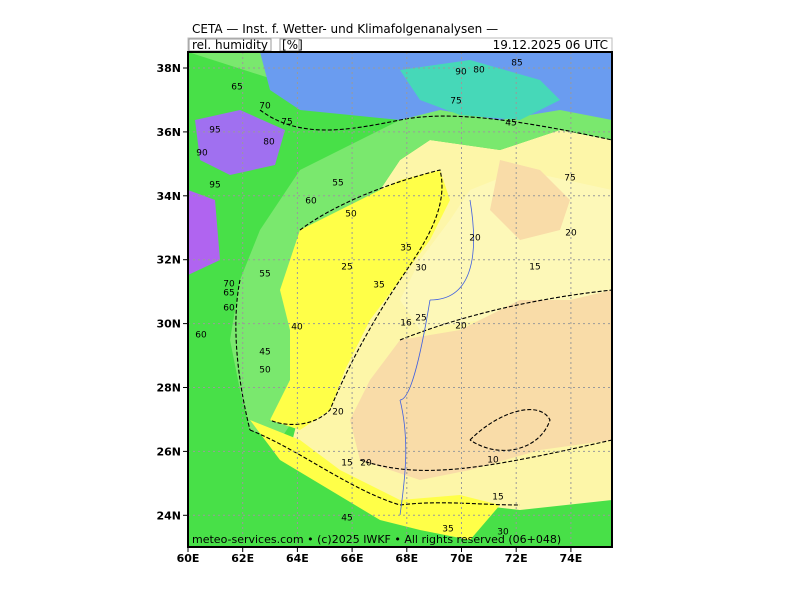 Image resolution: width=800 pixels, height=604 pixels. I want to click on region-purple-west, so click(204, 232).